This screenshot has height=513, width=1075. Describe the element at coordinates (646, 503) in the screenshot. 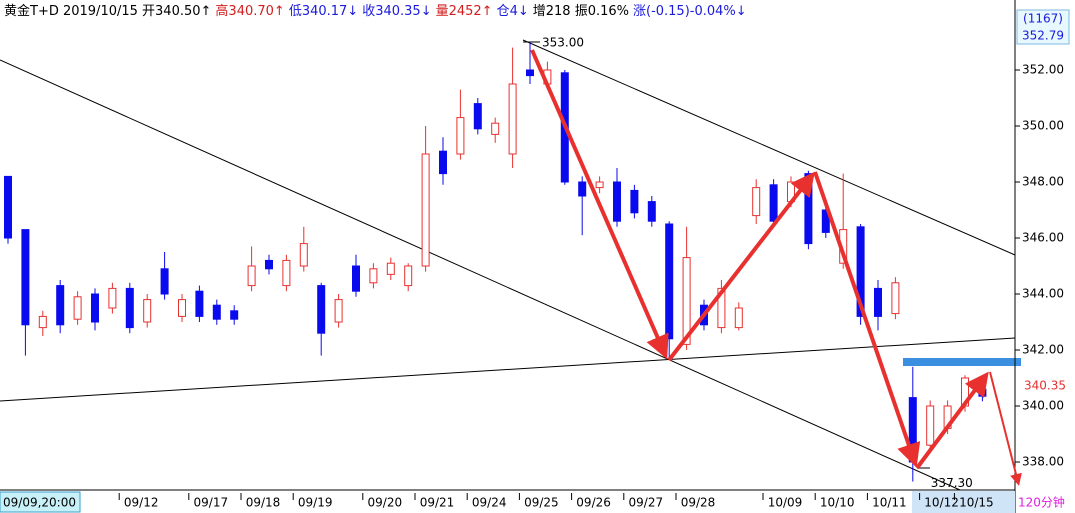

I see `x-tick-label: 09/27` at that location.